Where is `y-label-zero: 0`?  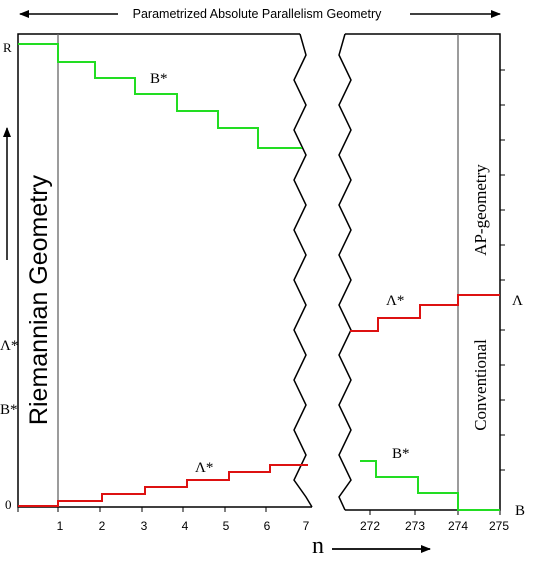 y-label-zero: 0 is located at coordinates (8, 504).